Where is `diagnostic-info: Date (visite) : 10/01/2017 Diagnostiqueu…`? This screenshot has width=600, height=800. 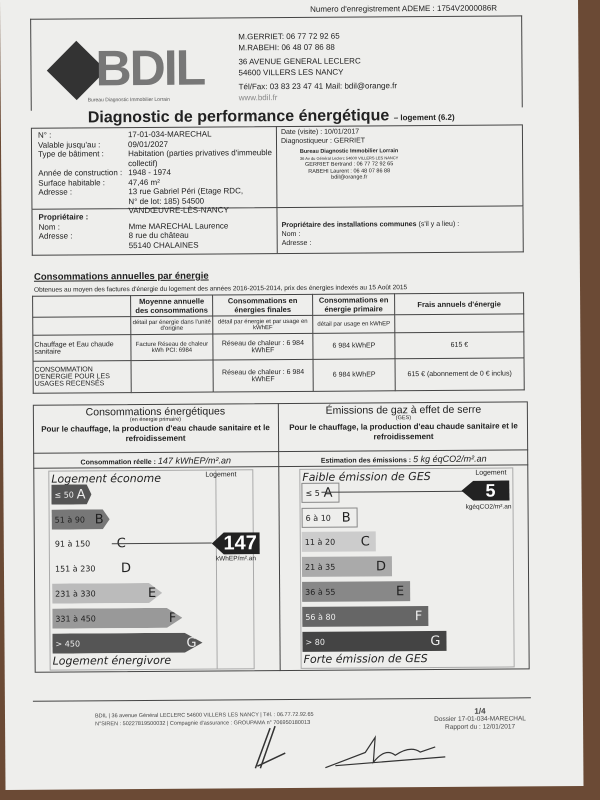
diagnostic-info: Date (visite) : 10/01/2017 Diagnostiqueu… is located at coordinates (345, 154).